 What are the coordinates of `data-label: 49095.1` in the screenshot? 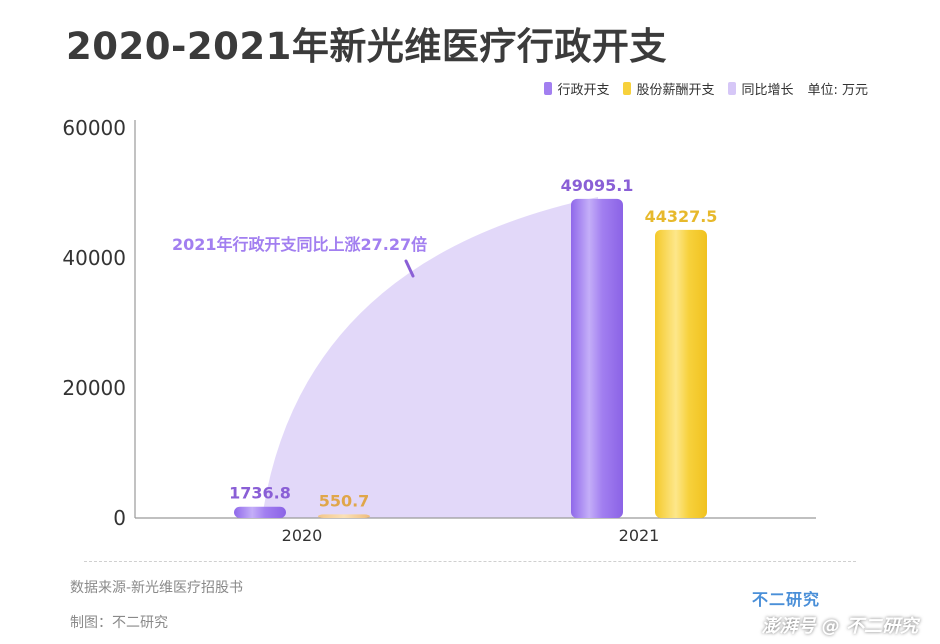 It's located at (597, 185).